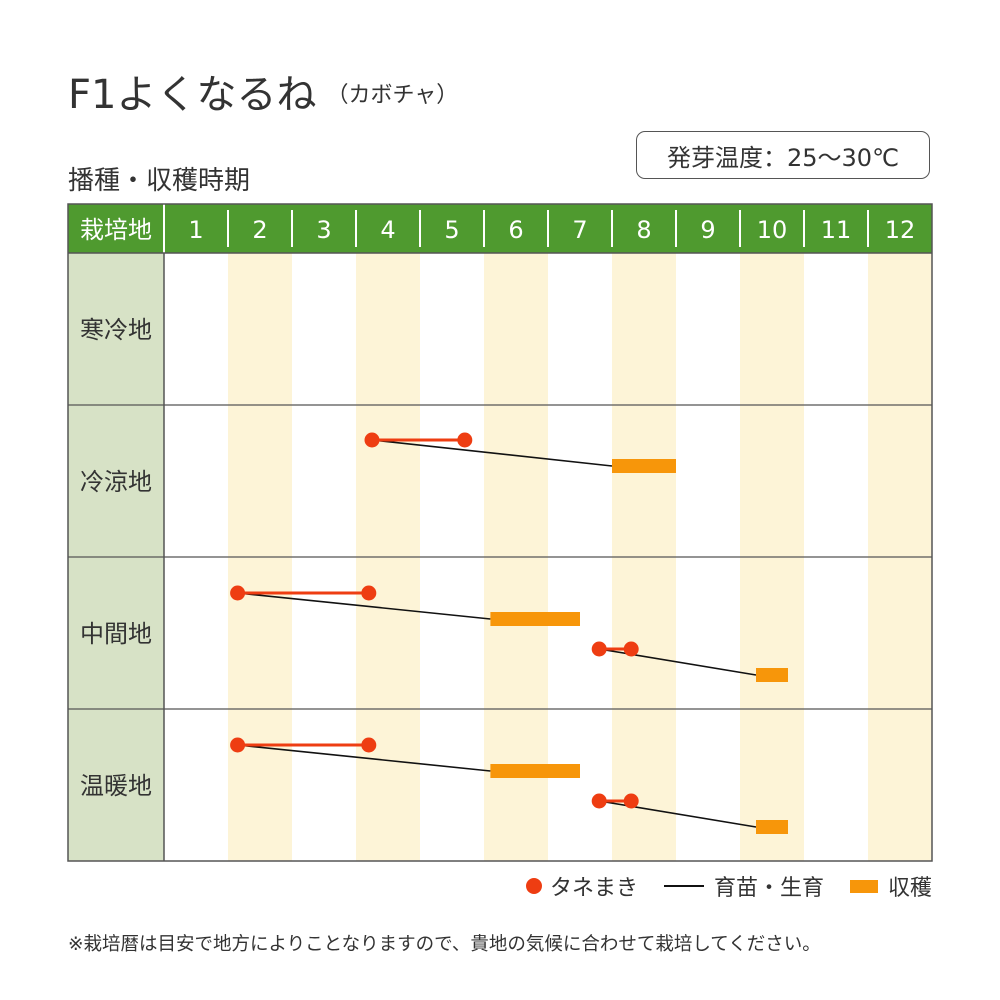 The height and width of the screenshot is (1000, 1000). I want to click on harvest-bar-icon, so click(863, 886).